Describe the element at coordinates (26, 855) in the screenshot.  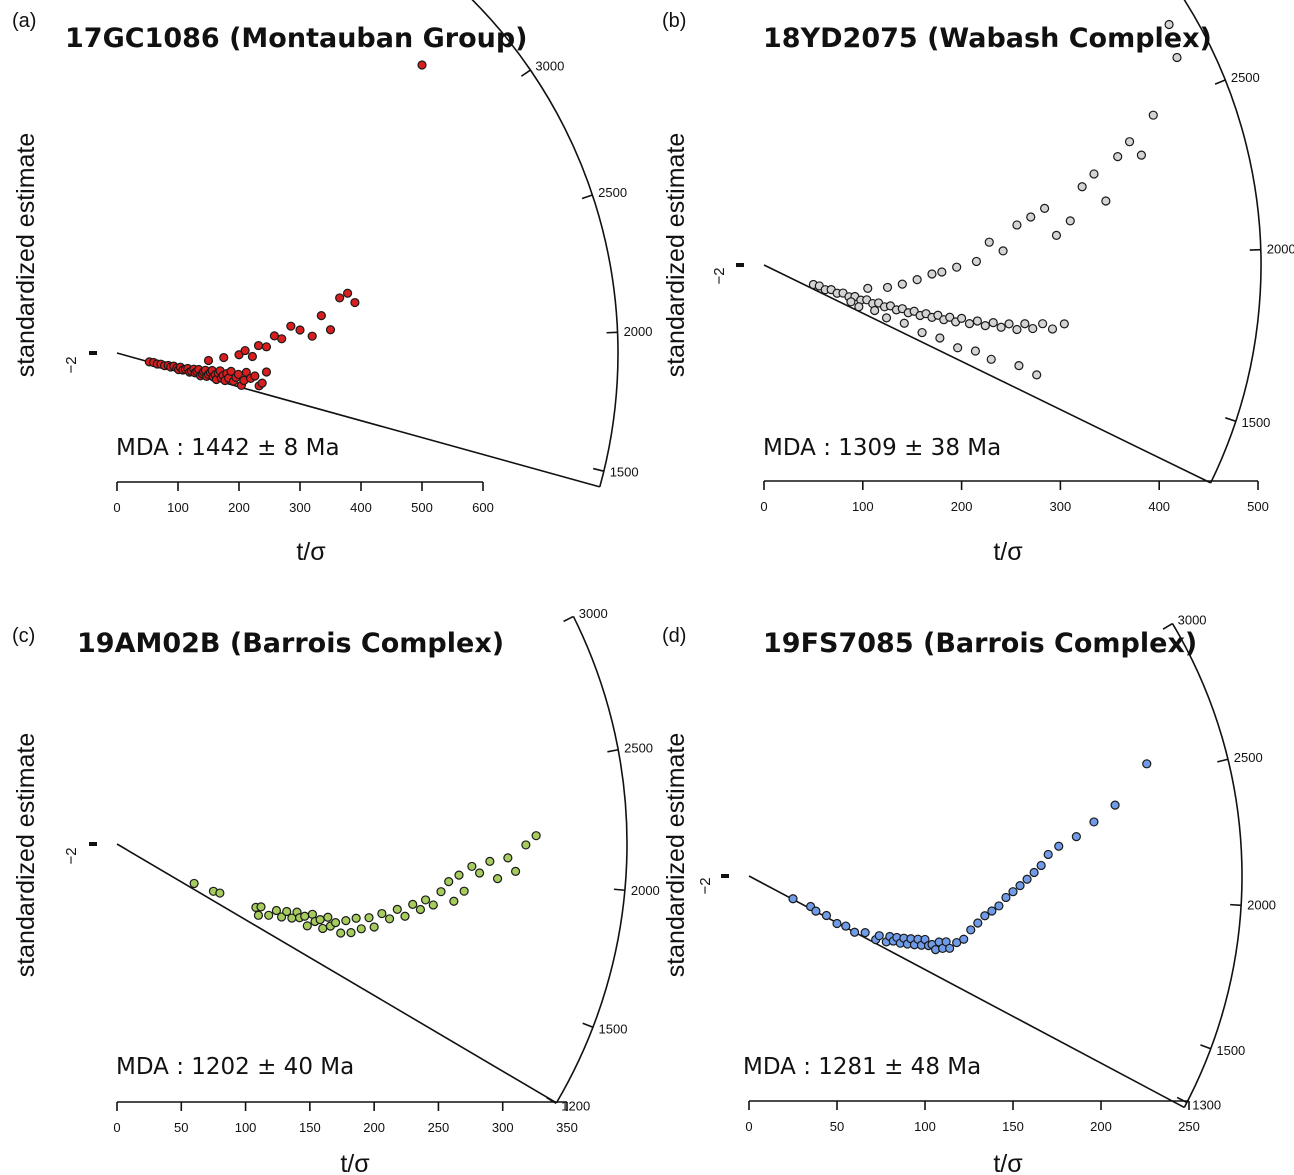
I see `y-axis-label: standardized estimate` at that location.